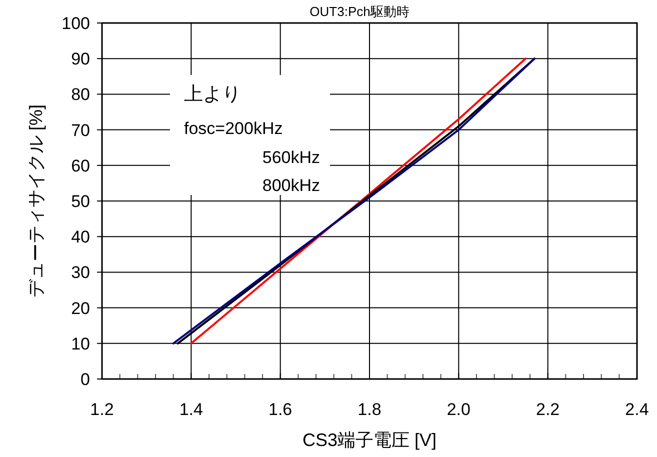 The image size is (657, 457). Describe the element at coordinates (212, 94) in the screenshot. I see `annotation: 上より` at that location.